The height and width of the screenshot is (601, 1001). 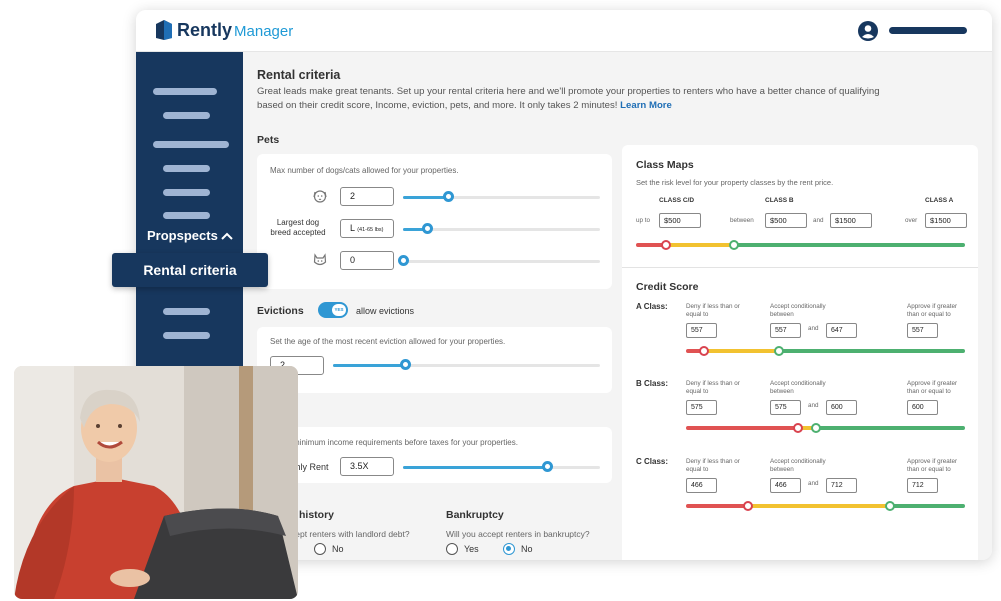 What do you see at coordinates (333, 310) in the screenshot?
I see `evictions-toggle: YES` at bounding box center [333, 310].